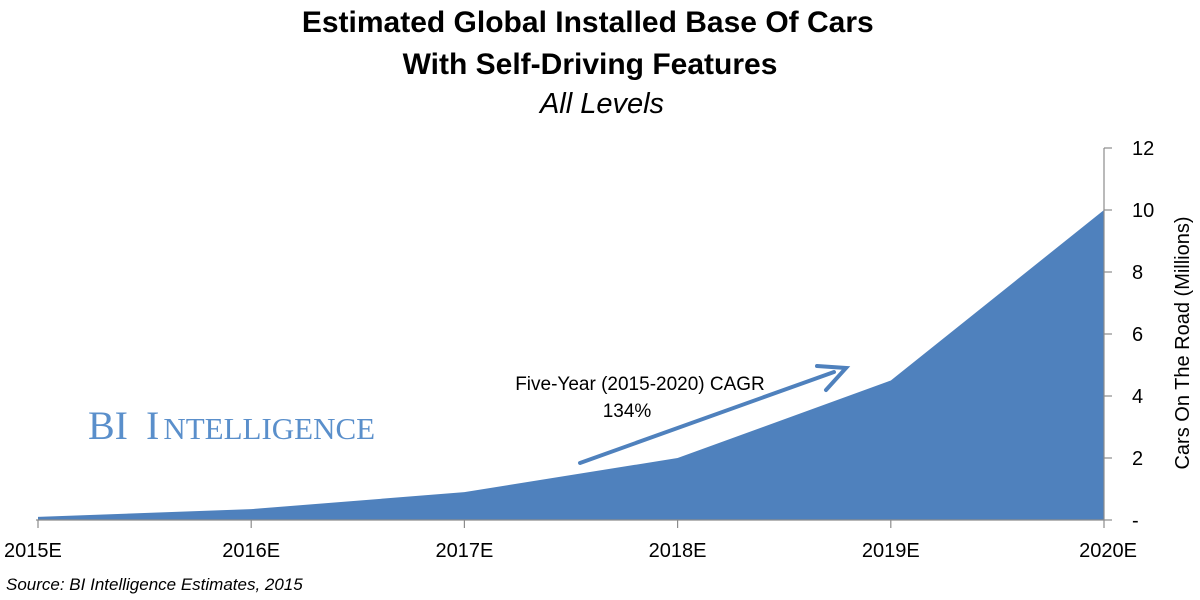  Describe the element at coordinates (891, 551) in the screenshot. I see `x-tick-label: 2019E` at that location.